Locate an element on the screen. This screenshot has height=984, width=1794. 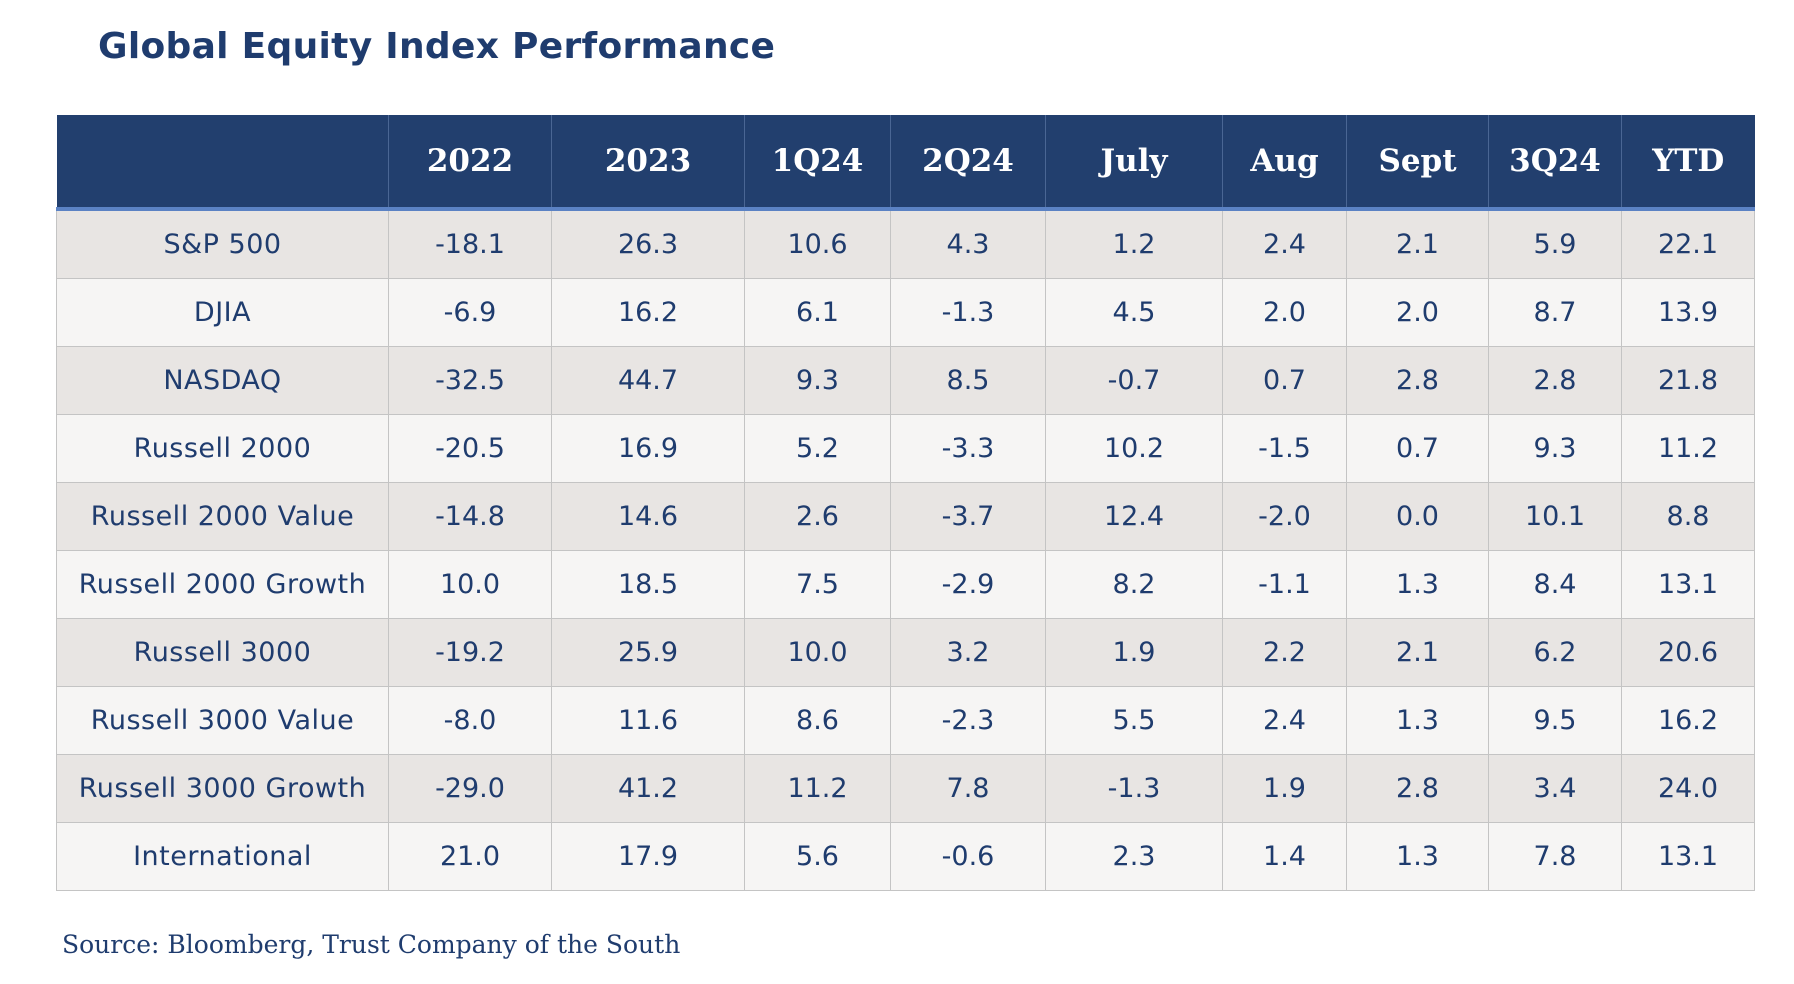
value-cell: 2.6 is located at coordinates (817, 516).